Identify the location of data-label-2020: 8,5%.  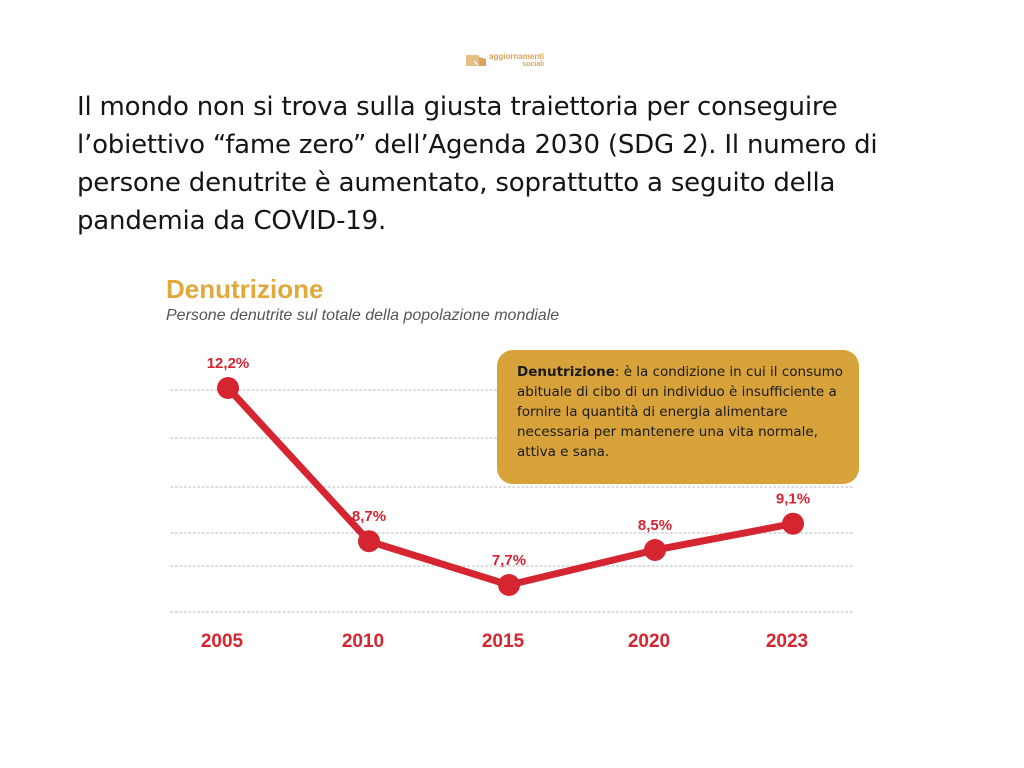
(655, 525).